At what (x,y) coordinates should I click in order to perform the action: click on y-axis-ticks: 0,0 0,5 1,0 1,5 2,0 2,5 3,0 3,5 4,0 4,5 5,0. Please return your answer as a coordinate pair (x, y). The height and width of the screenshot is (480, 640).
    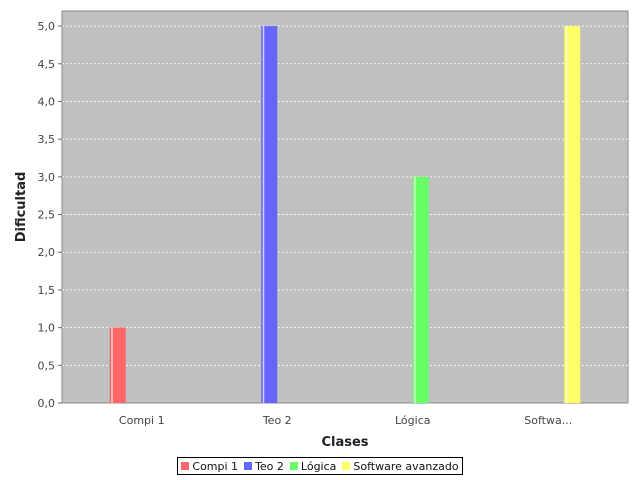
    Looking at the image, I should click on (50, 215).